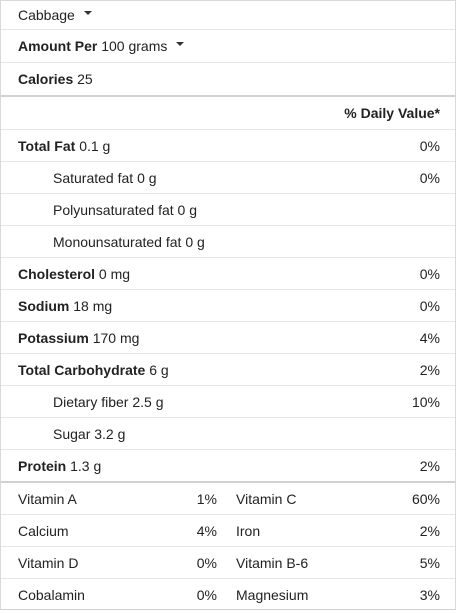  I want to click on food-name: Cabbage, so click(46, 15).